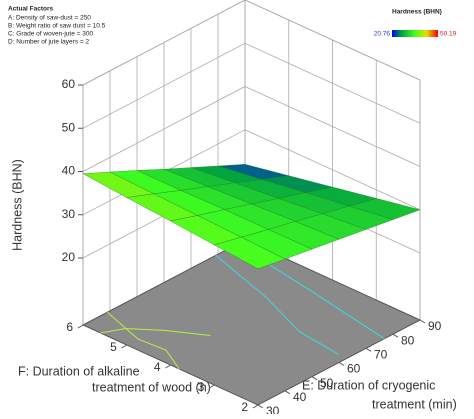 The image size is (474, 419). Describe the element at coordinates (415, 33) in the screenshot. I see `colorbar` at that location.